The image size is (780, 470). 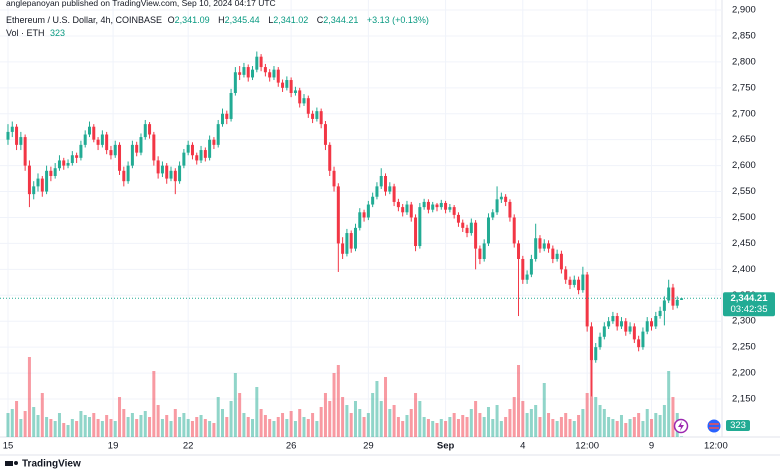 What do you see at coordinates (744, 399) in the screenshot?
I see `y-tick-label: 2,150` at bounding box center [744, 399].